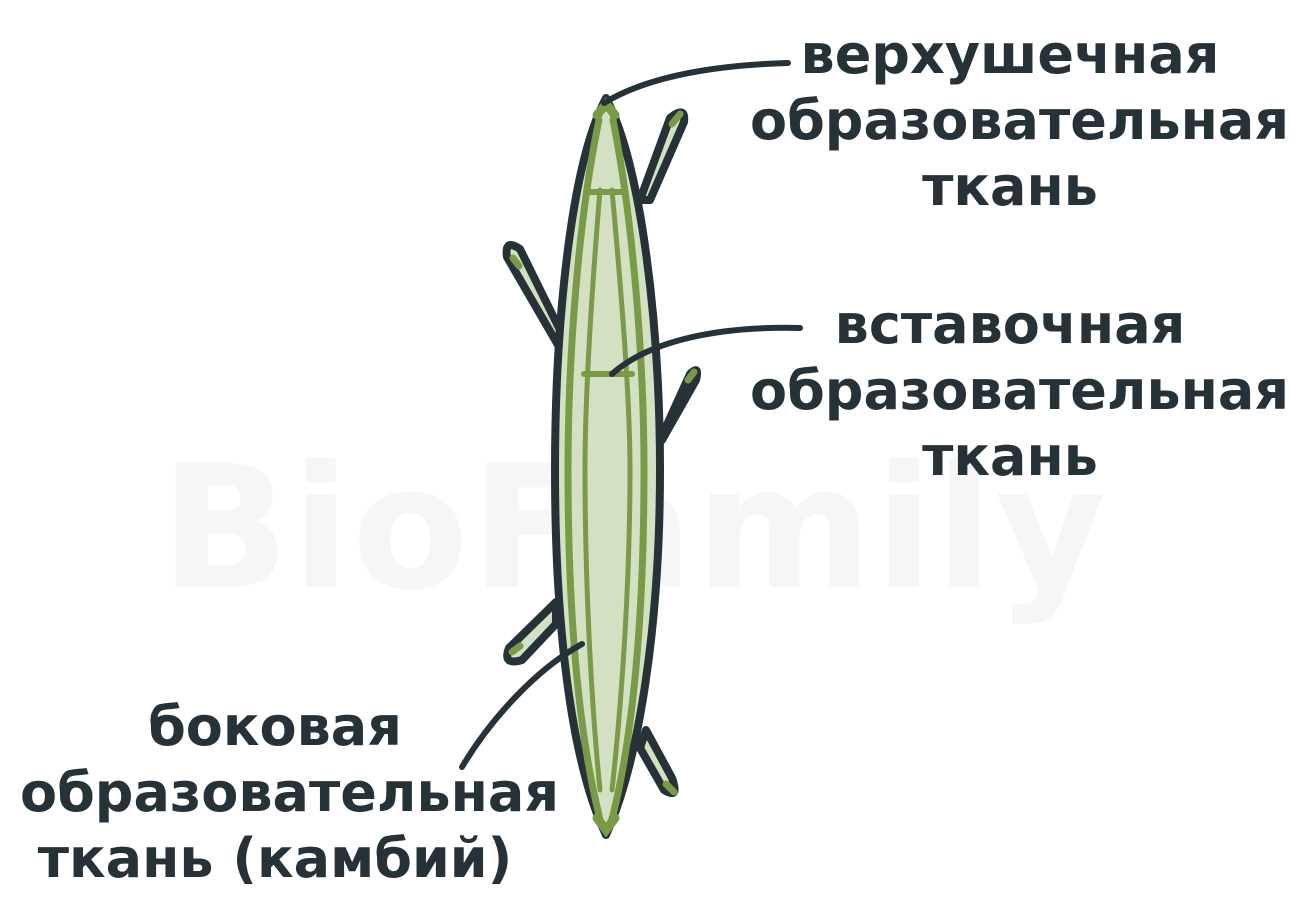 This screenshot has height=902, width=1304. I want to click on label-lateral-line-3: ткань (камбий), so click(275, 858).